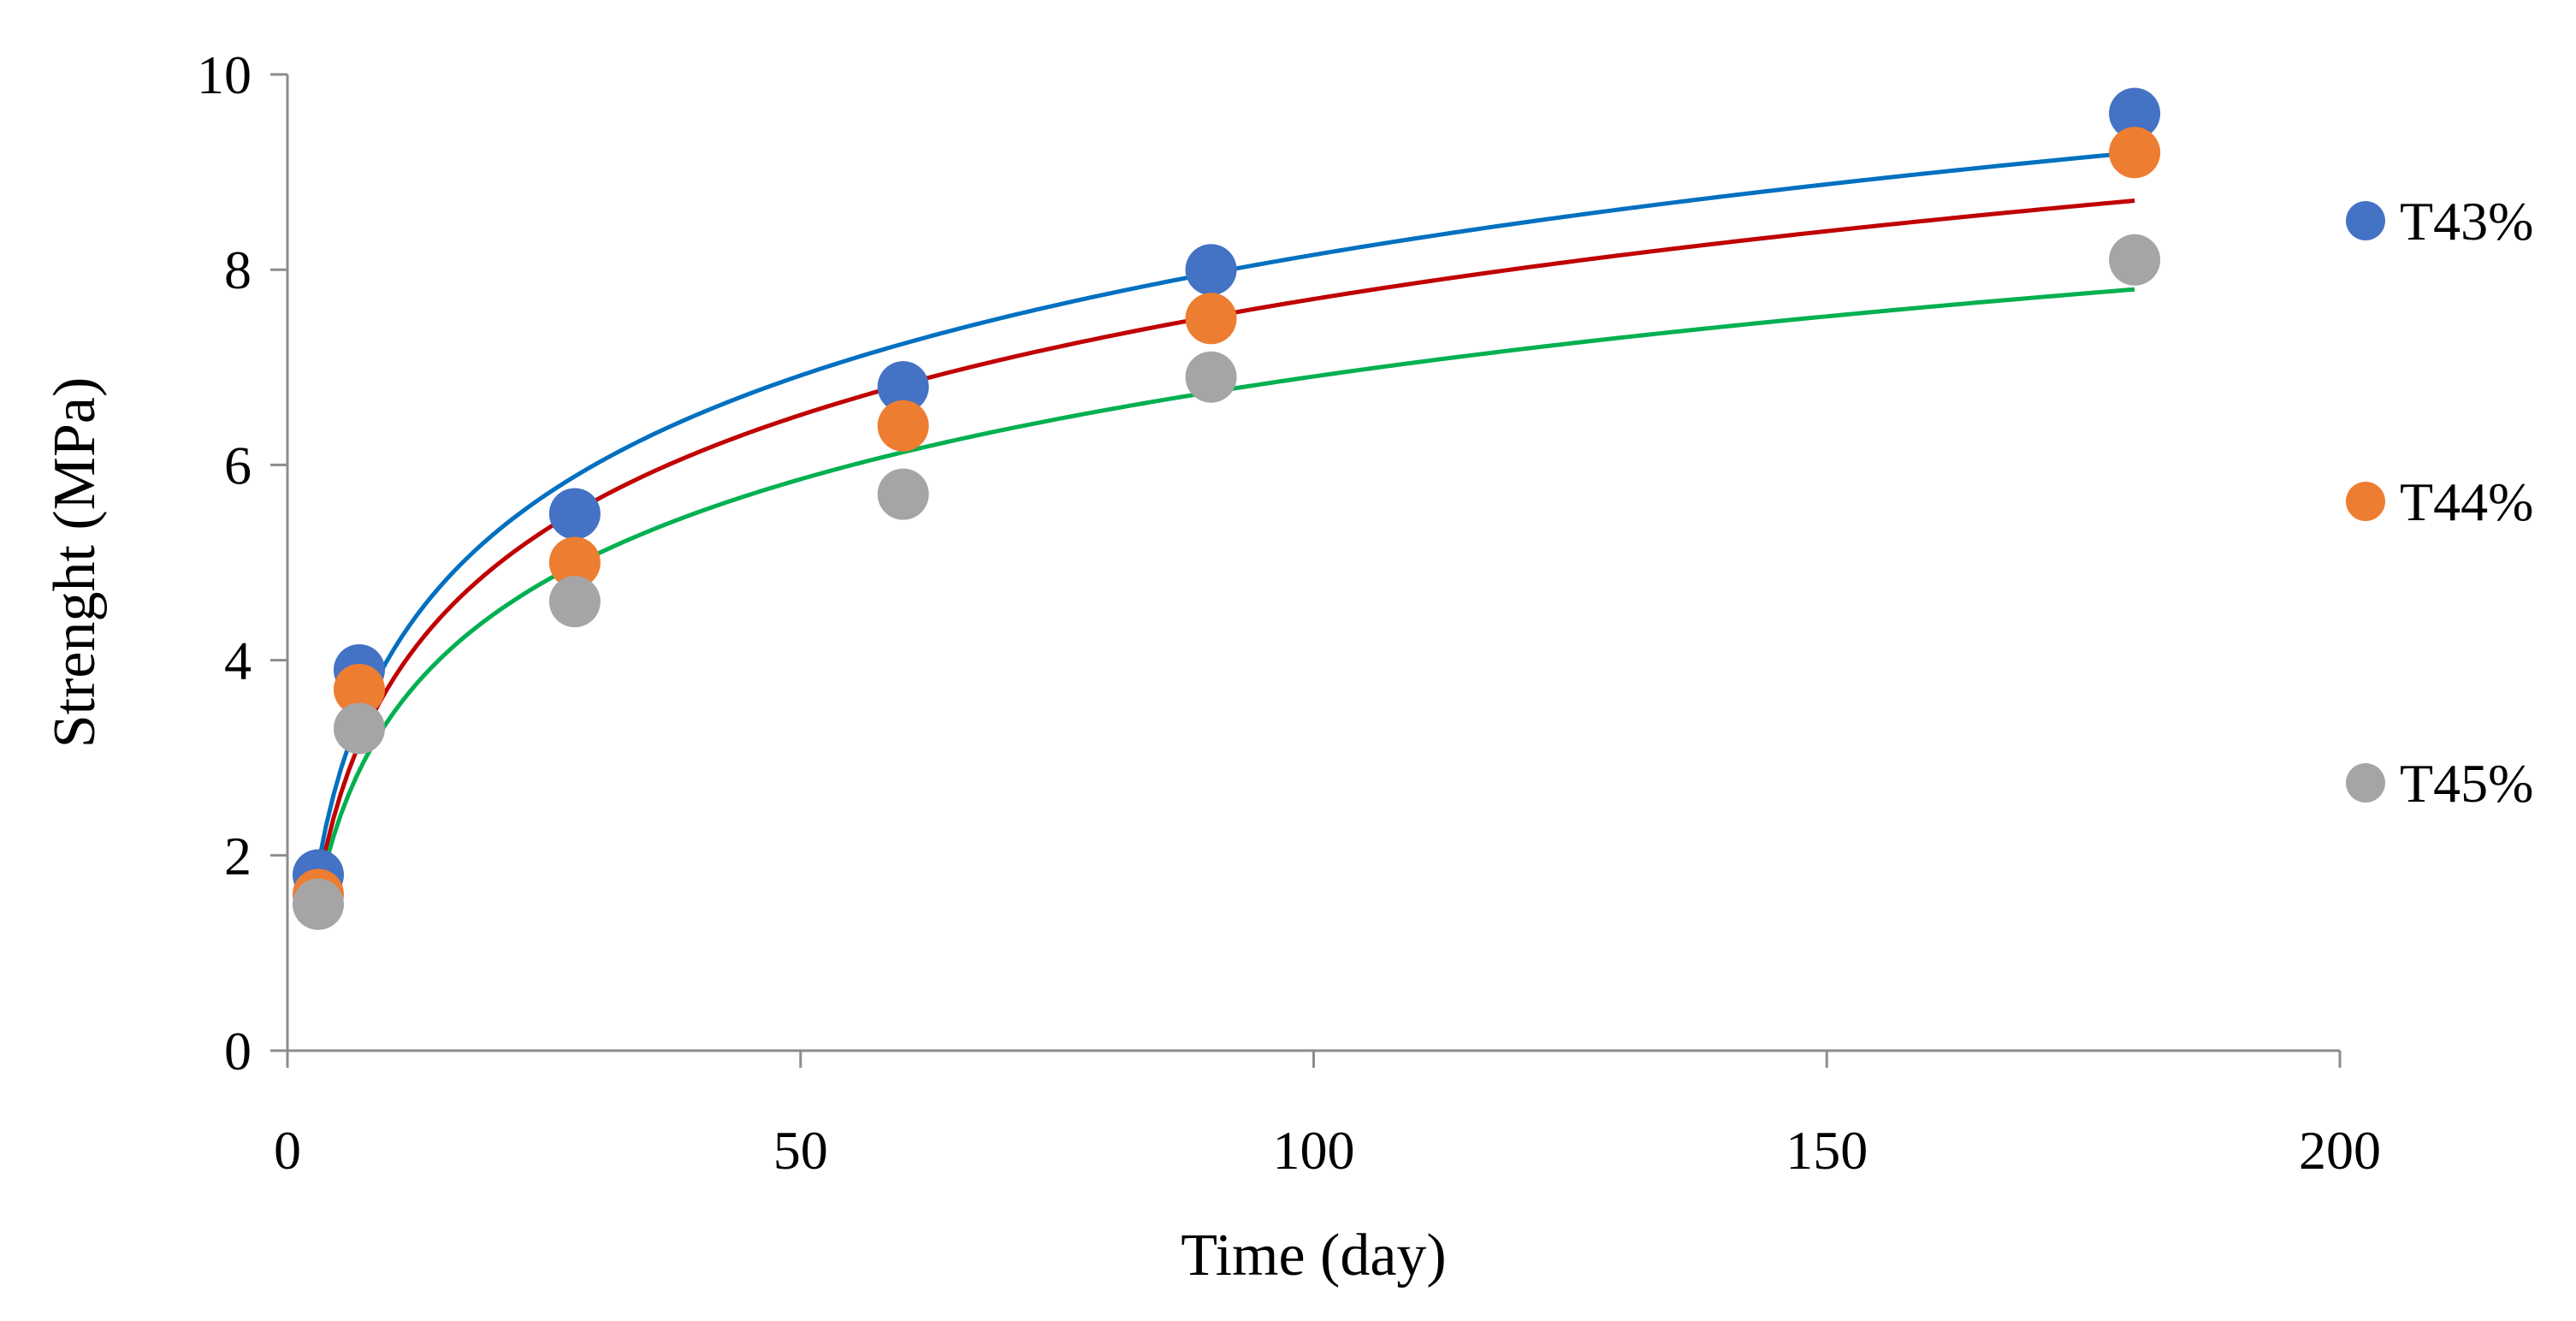 This screenshot has width=2576, height=1321. What do you see at coordinates (287, 1150) in the screenshot?
I see `x-tick-label: 0` at bounding box center [287, 1150].